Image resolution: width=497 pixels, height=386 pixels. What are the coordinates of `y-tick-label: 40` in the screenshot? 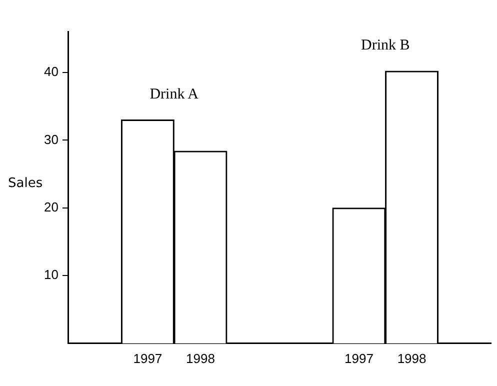 It's located at (51, 72).